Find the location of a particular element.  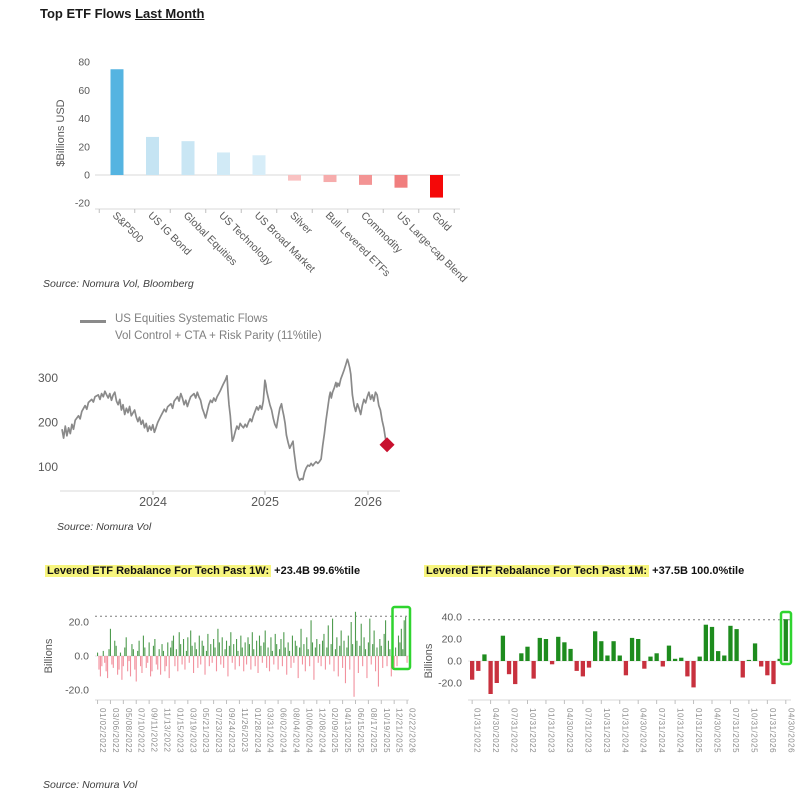

svg-text: 01/31/2025 is located at coordinates (698, 730).